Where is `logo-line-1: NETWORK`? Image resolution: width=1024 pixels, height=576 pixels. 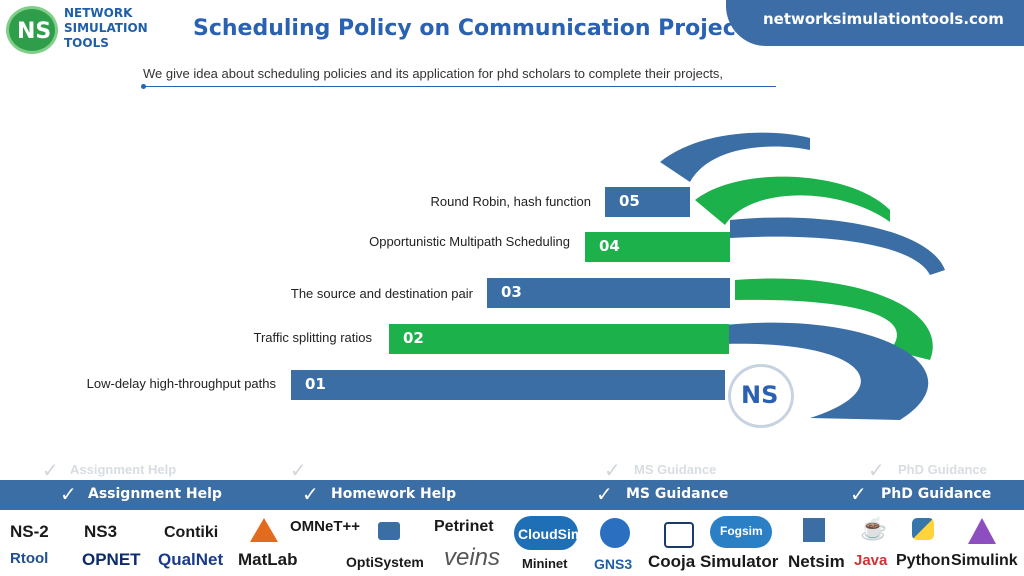 logo-line-1: NETWORK is located at coordinates (98, 13).